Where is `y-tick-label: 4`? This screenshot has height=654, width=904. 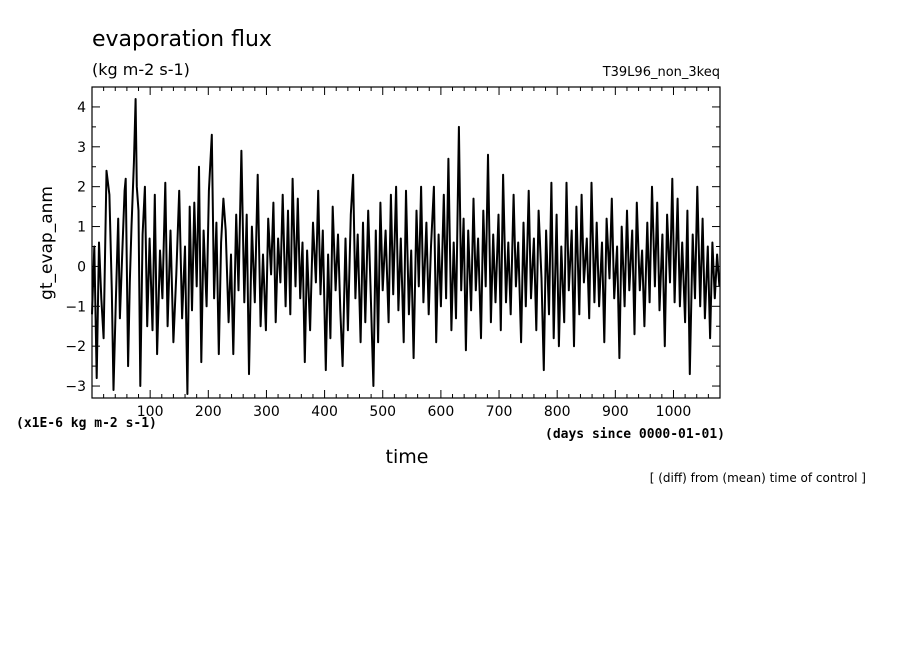 y-tick-label: 4 is located at coordinates (81, 108).